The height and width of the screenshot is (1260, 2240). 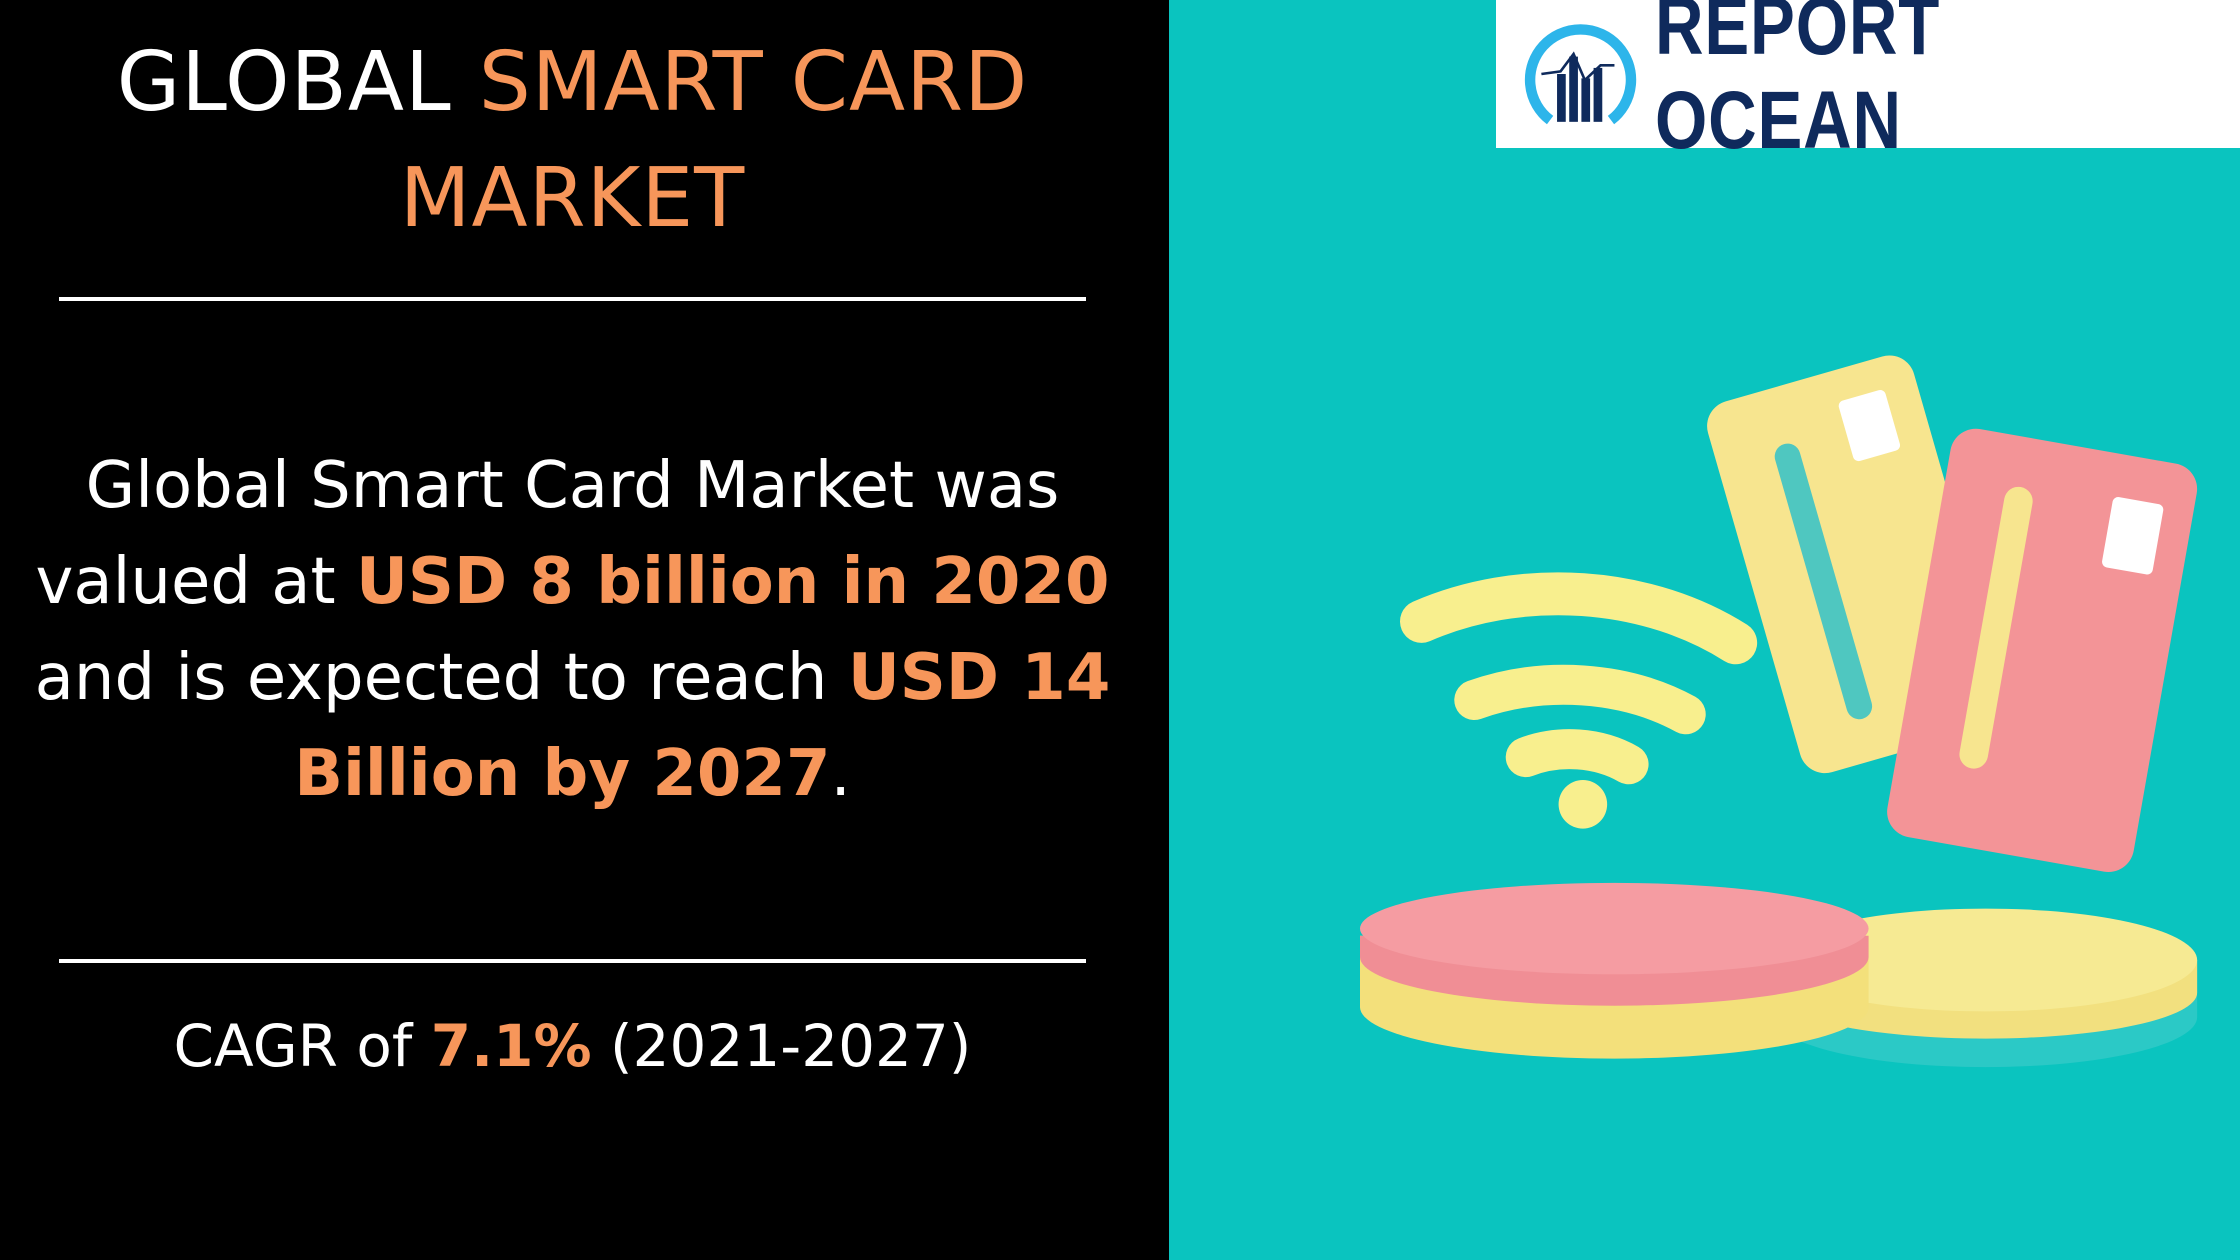 I want to click on divider-top, so click(x=572, y=299).